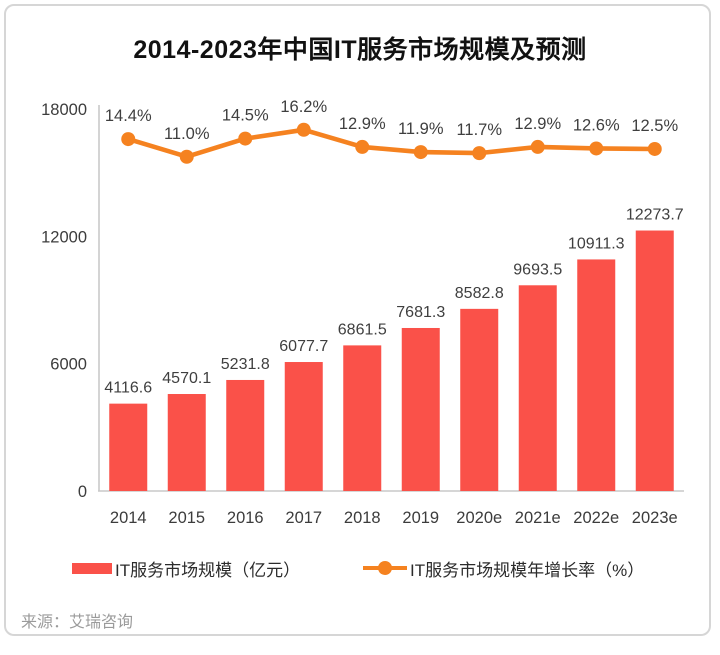  What do you see at coordinates (92, 568) in the screenshot?
I see `bar-series-swatch-icon` at bounding box center [92, 568].